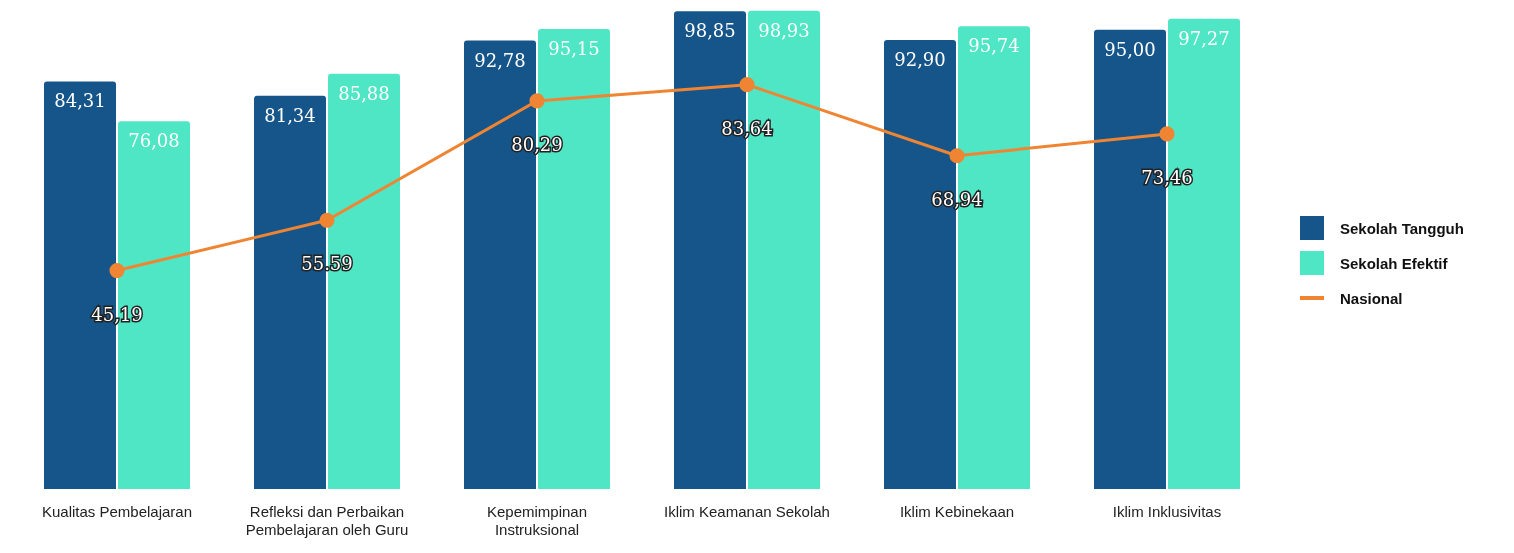  I want to click on data-label: 55.59, so click(327, 264).